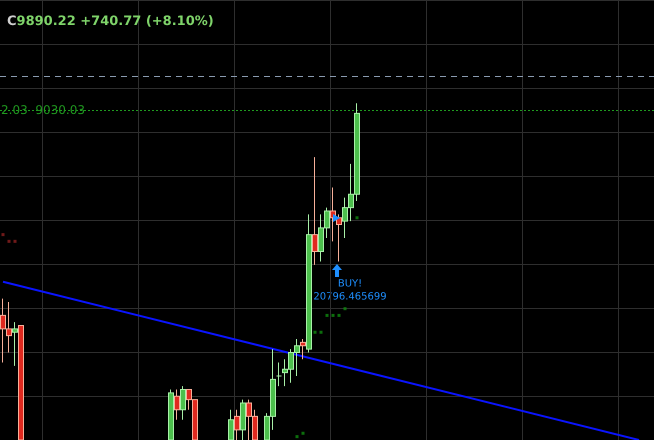  Describe the element at coordinates (110, 21) in the screenshot. I see `chart-title: C9890.22 +740.77 (+8.10%)` at that location.